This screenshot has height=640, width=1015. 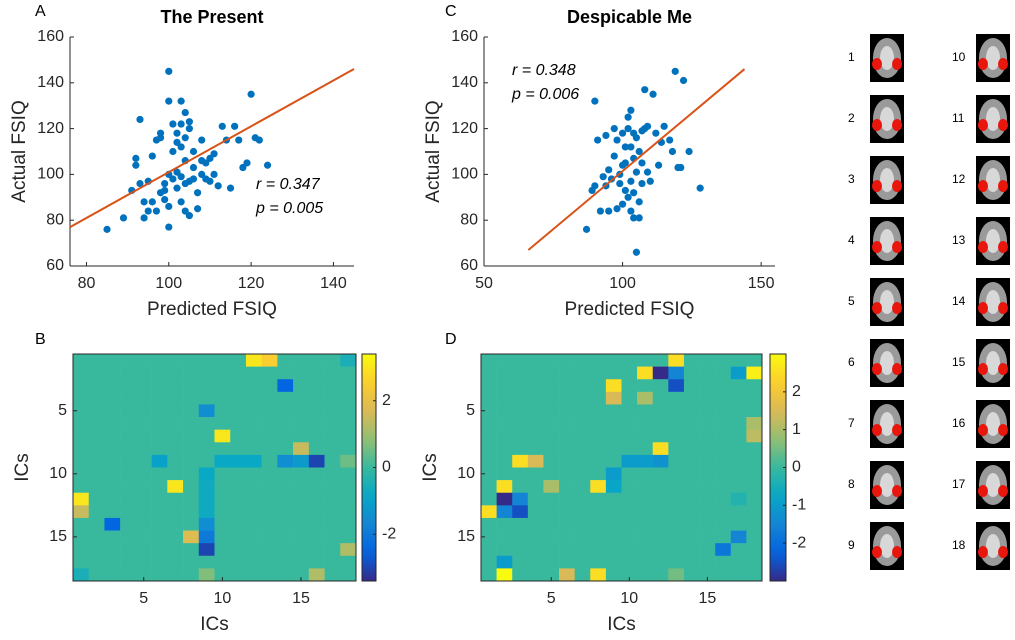 I want to click on annotation: r = 0.347, so click(x=288, y=184).